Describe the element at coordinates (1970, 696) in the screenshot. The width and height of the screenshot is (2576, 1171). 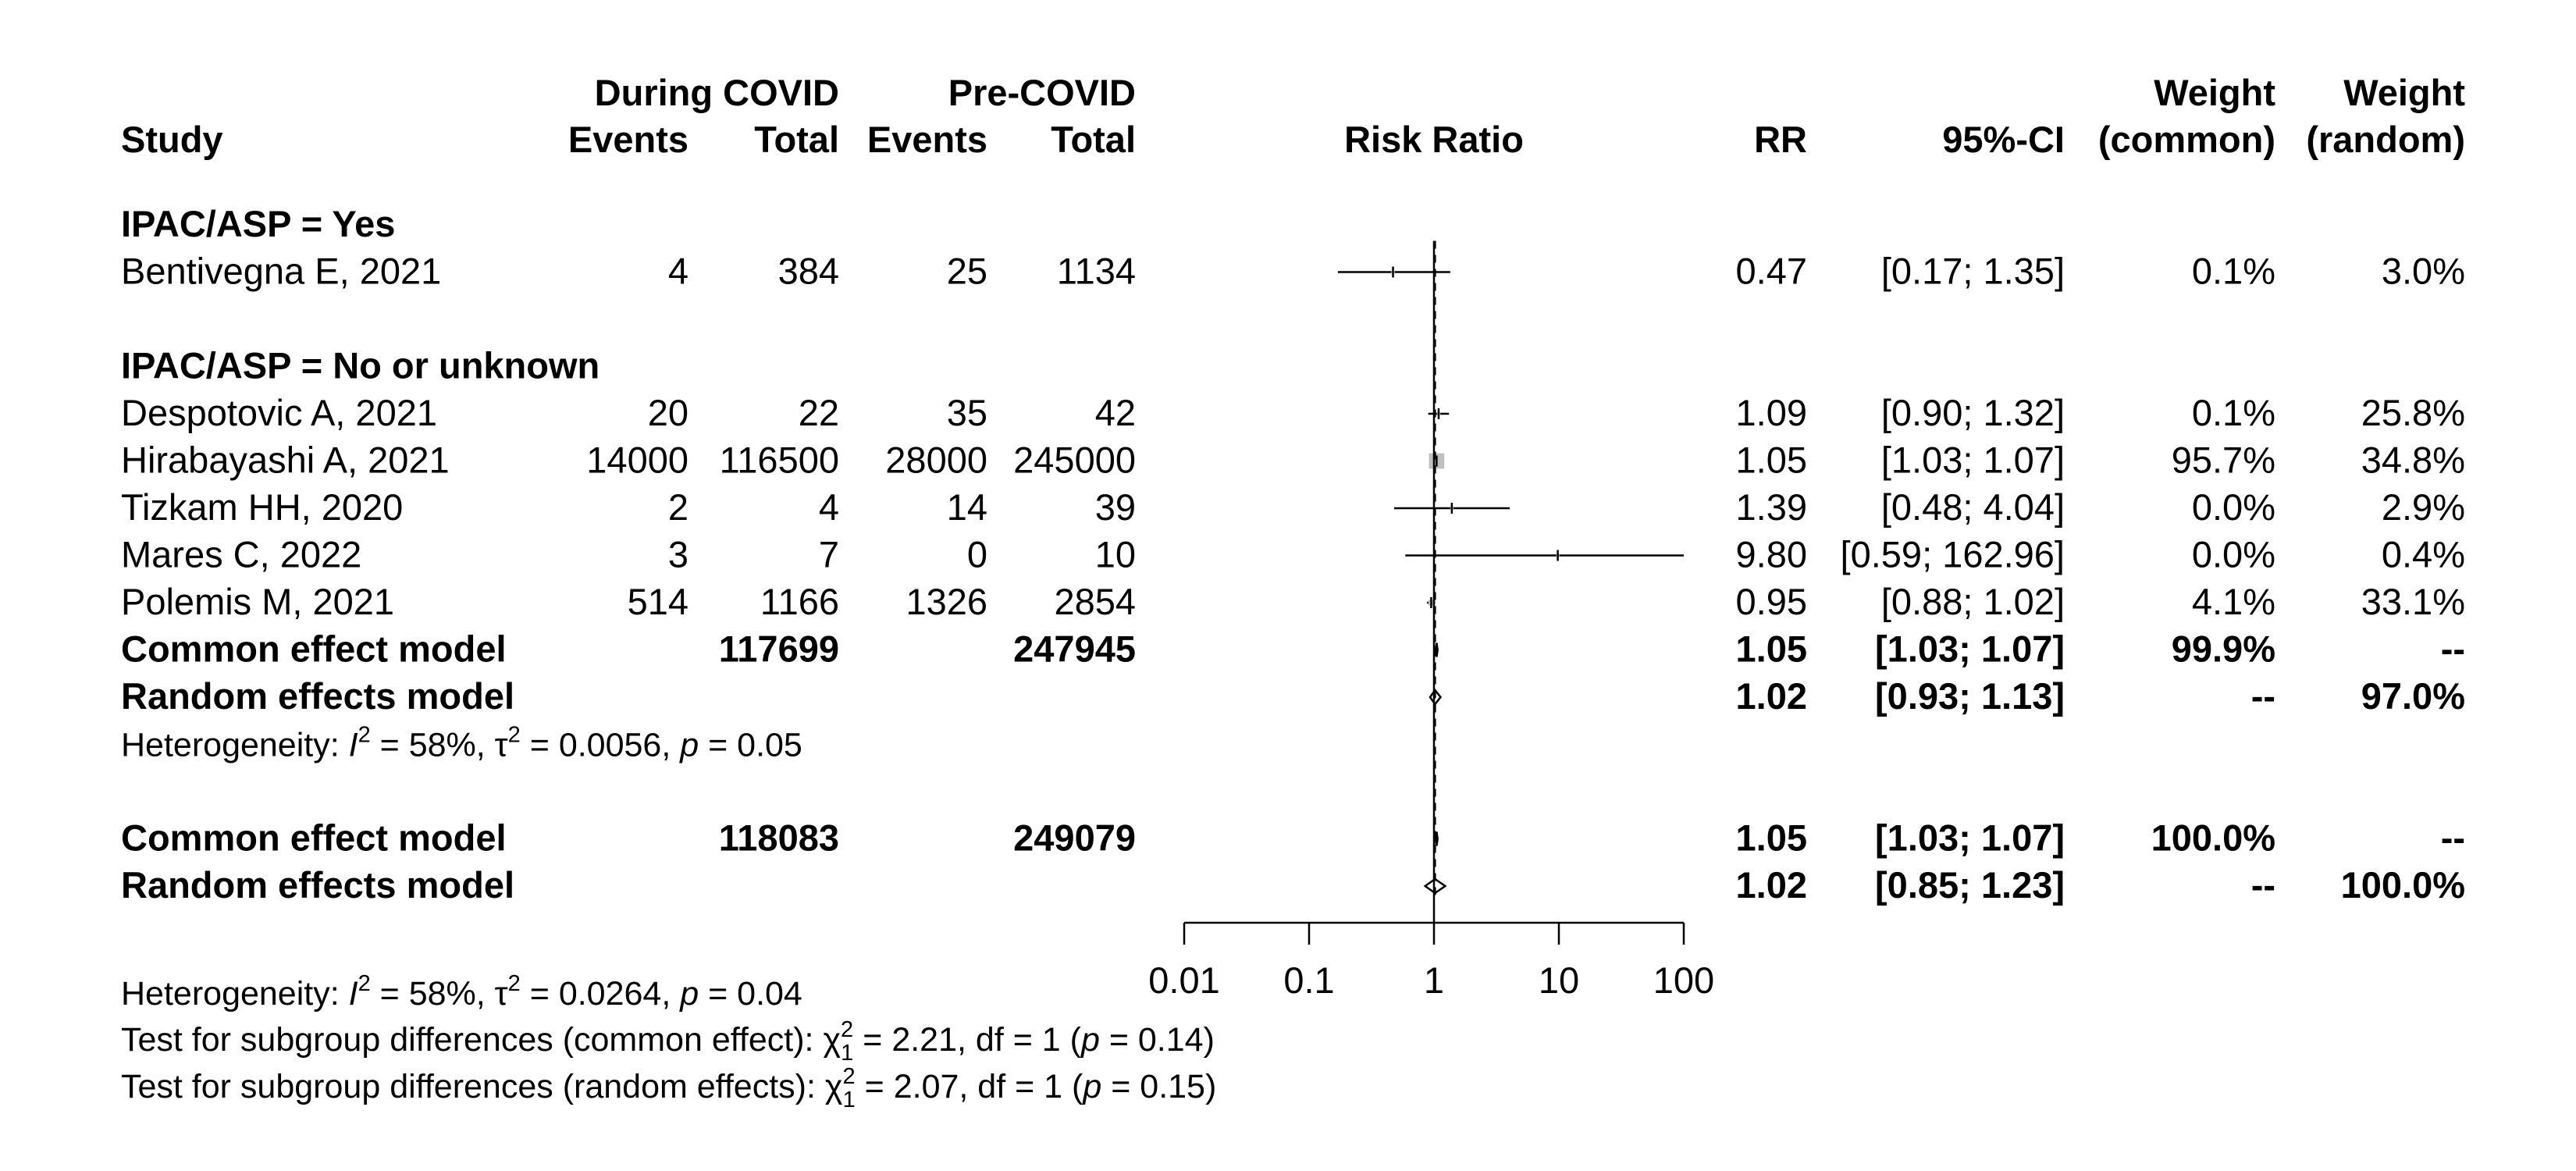
I see `ci-value: [0.93; 1.13]` at that location.